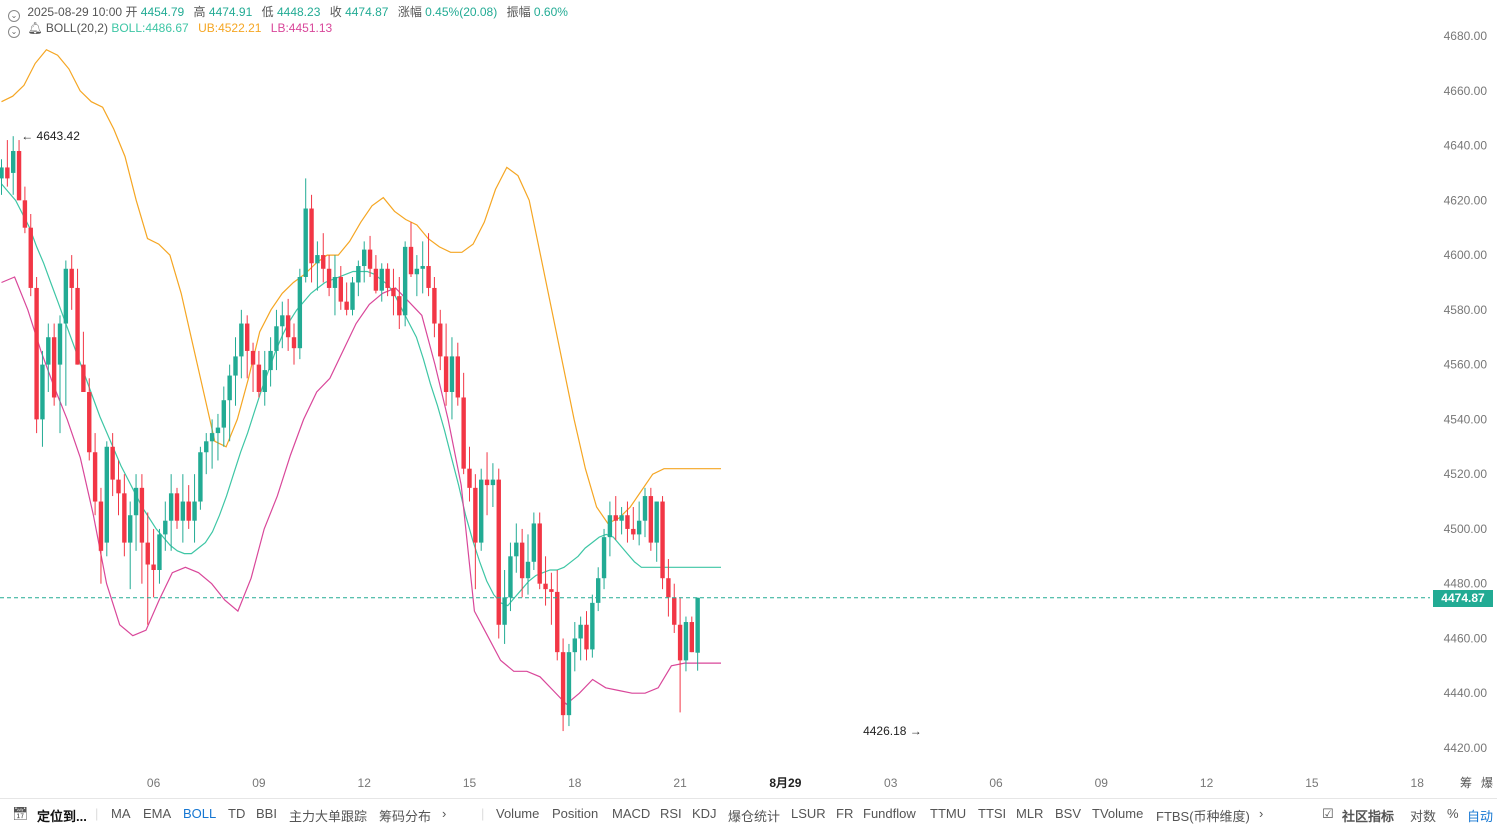  Describe the element at coordinates (405, 816) in the screenshot. I see `indicator-chip: 筹码分布` at that location.